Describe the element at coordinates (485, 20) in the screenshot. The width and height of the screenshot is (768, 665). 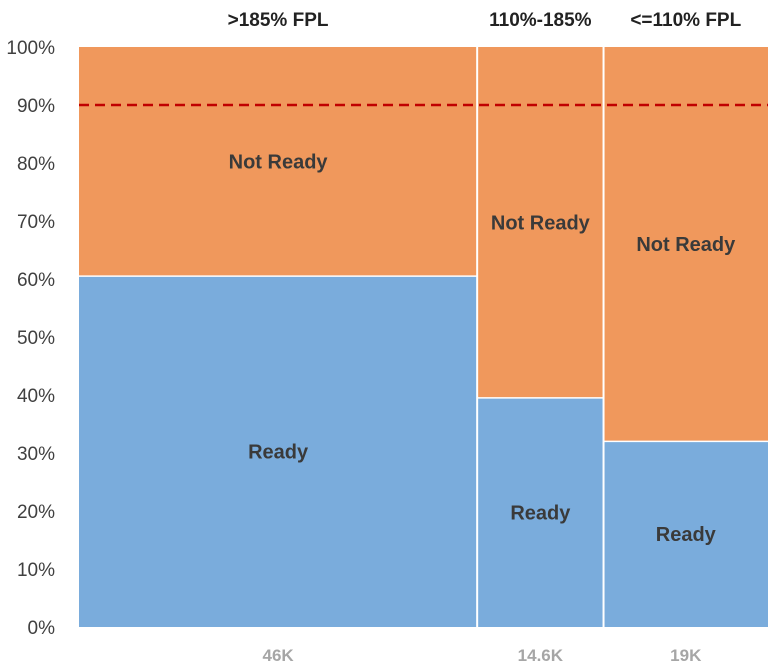
I see `category-labels: >185% FPL 110%-185% <=110% FPL` at that location.